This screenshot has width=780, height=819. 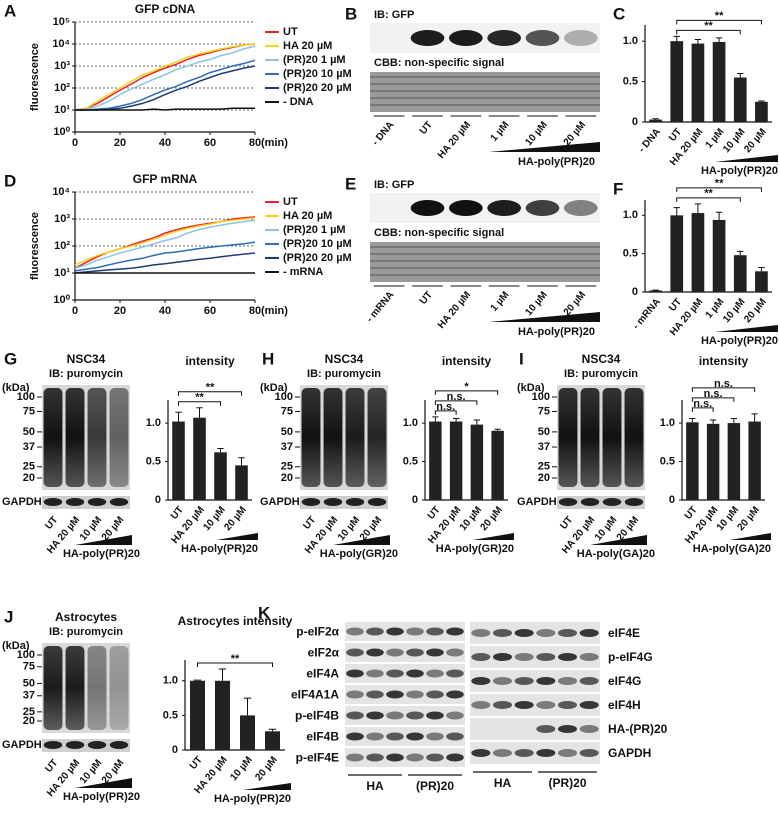 What do you see at coordinates (307, 216) in the screenshot?
I see `legend-label: HA 20 µM` at bounding box center [307, 216].